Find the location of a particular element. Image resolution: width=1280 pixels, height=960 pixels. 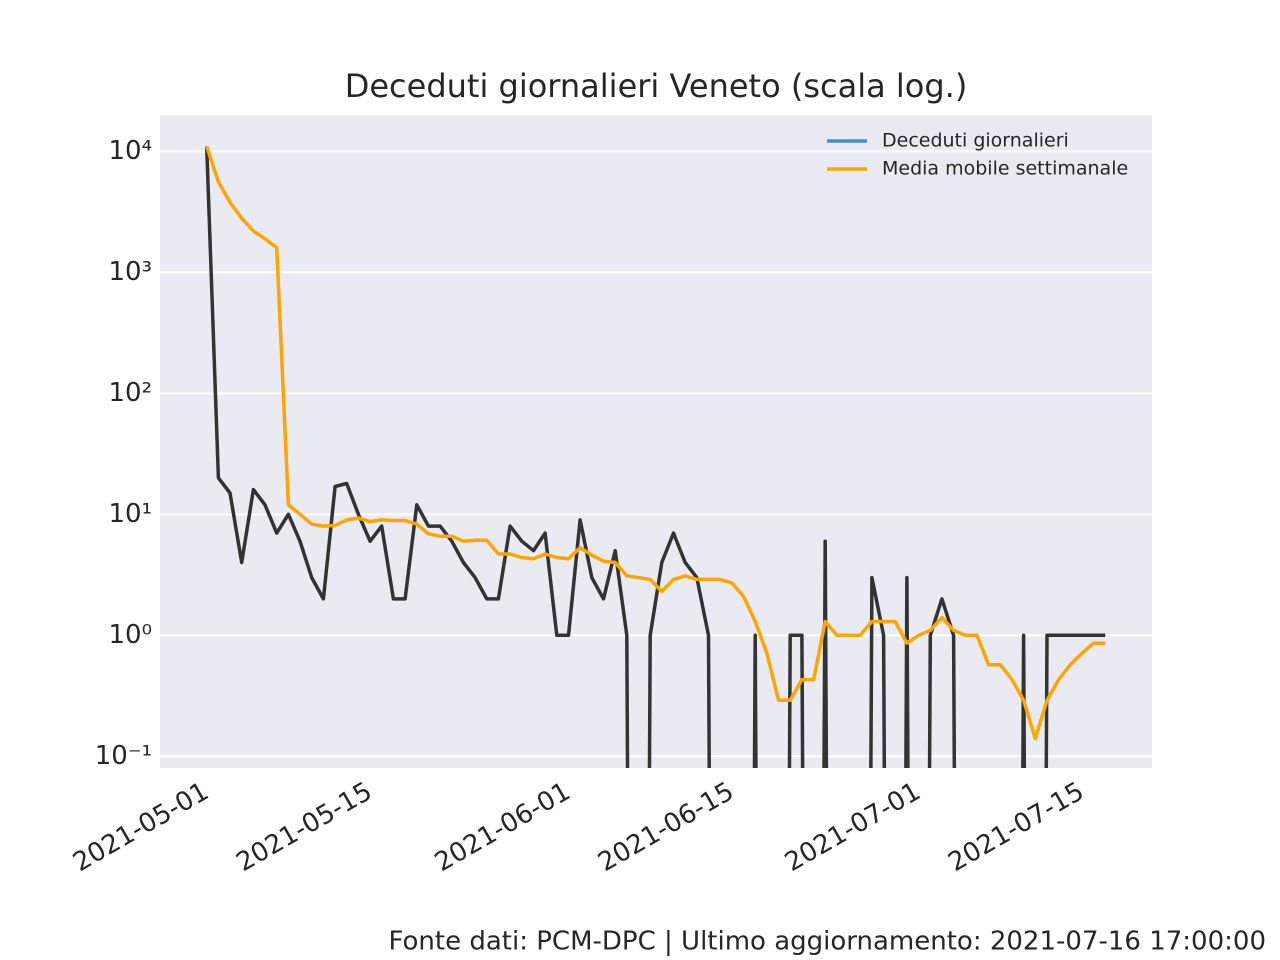

x-tick-label: 2021-06-15 is located at coordinates (666, 828).